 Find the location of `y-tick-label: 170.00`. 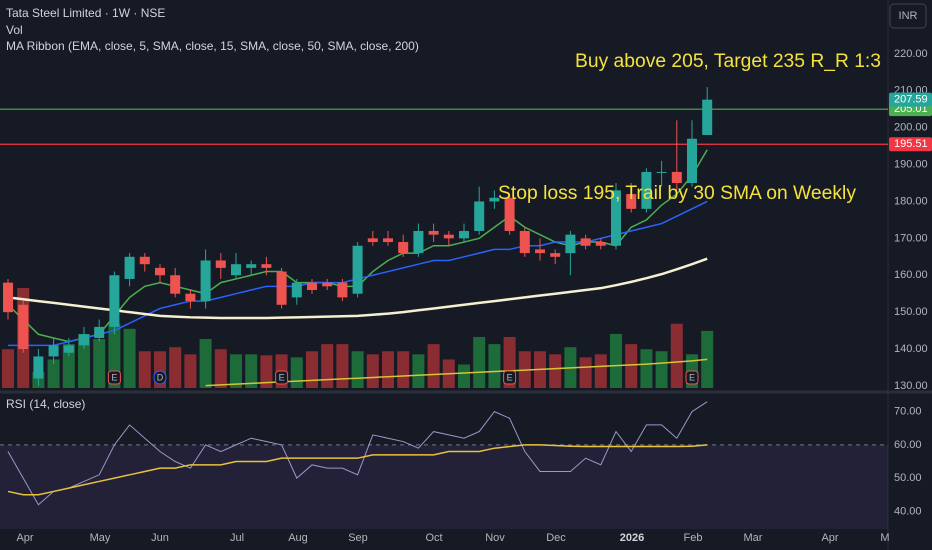

y-tick-label: 170.00 is located at coordinates (911, 238).